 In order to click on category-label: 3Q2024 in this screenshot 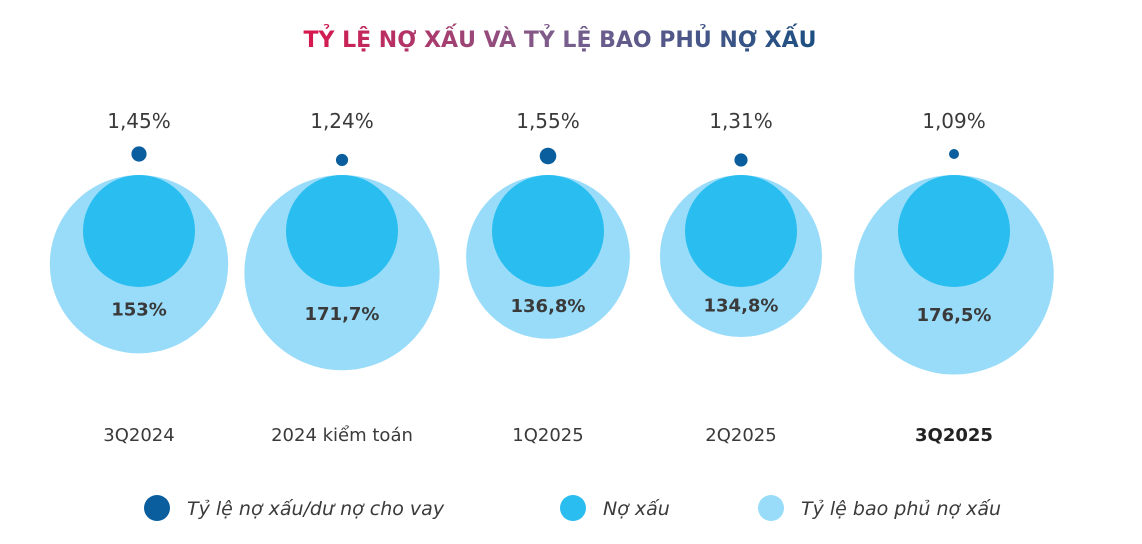, I will do `click(138, 435)`.